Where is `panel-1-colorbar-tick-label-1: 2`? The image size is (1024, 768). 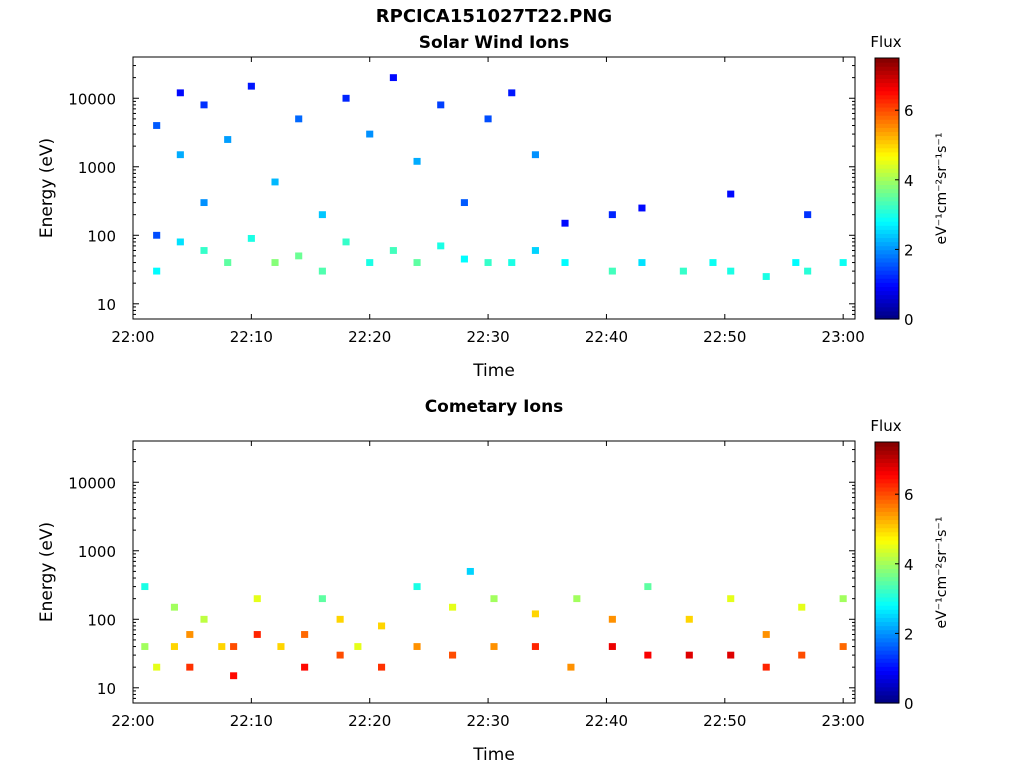
panel-1-colorbar-tick-label-1: 2 is located at coordinates (909, 634).